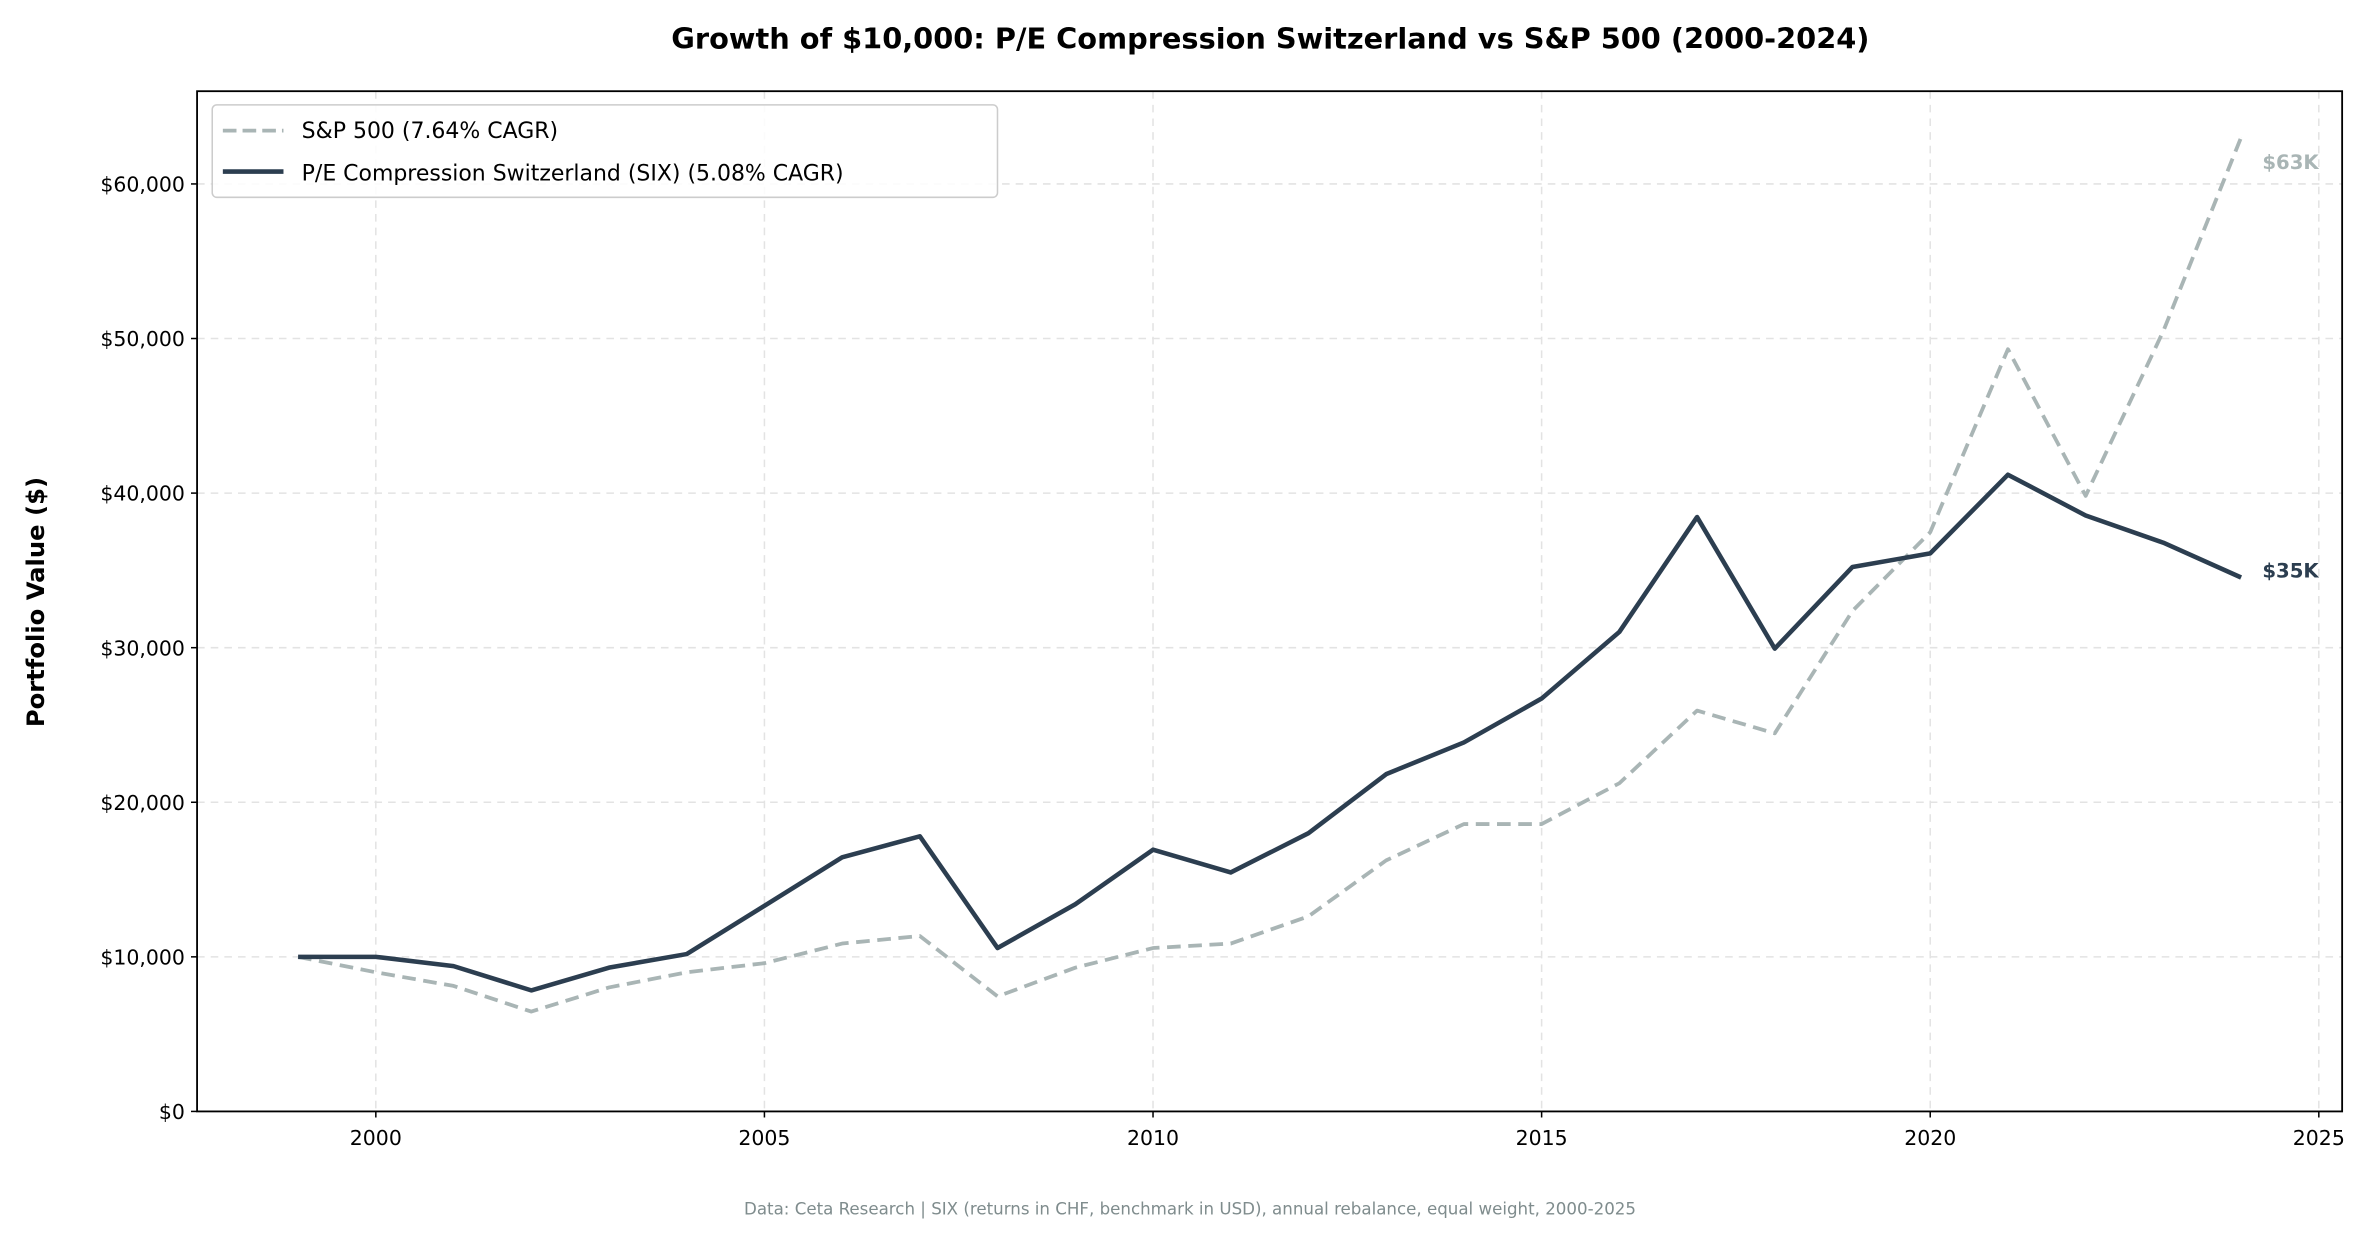 This screenshot has height=1239, width=2377. Describe the element at coordinates (764, 1138) in the screenshot. I see `x-tick-label: 2005` at that location.